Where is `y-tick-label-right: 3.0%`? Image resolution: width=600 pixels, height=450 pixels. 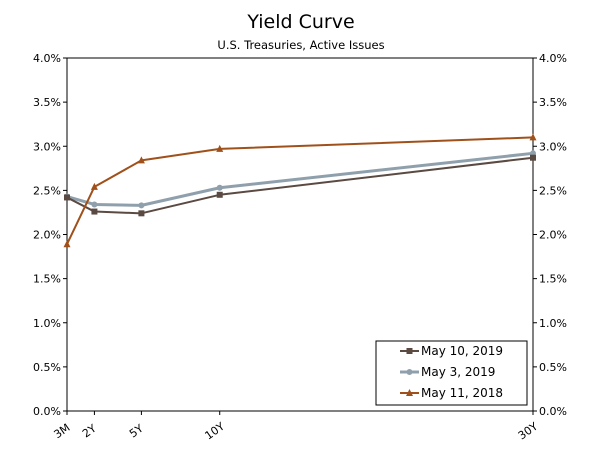 y-tick-label-right: 3.0% is located at coordinates (553, 146).